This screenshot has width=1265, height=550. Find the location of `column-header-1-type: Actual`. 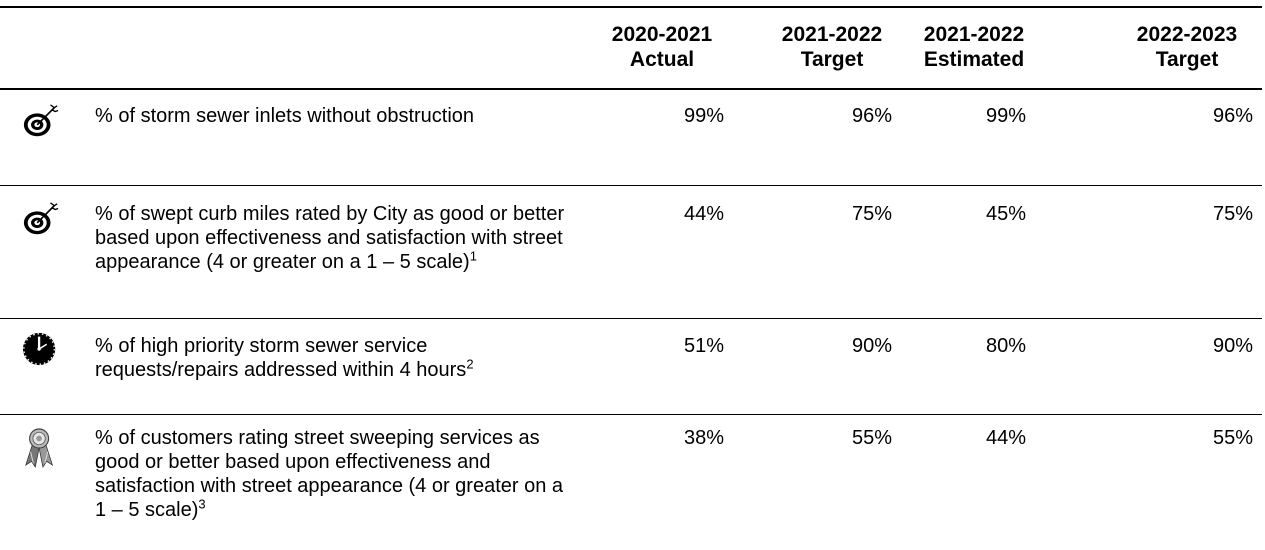

column-header-1-type: Actual is located at coordinates (662, 59).